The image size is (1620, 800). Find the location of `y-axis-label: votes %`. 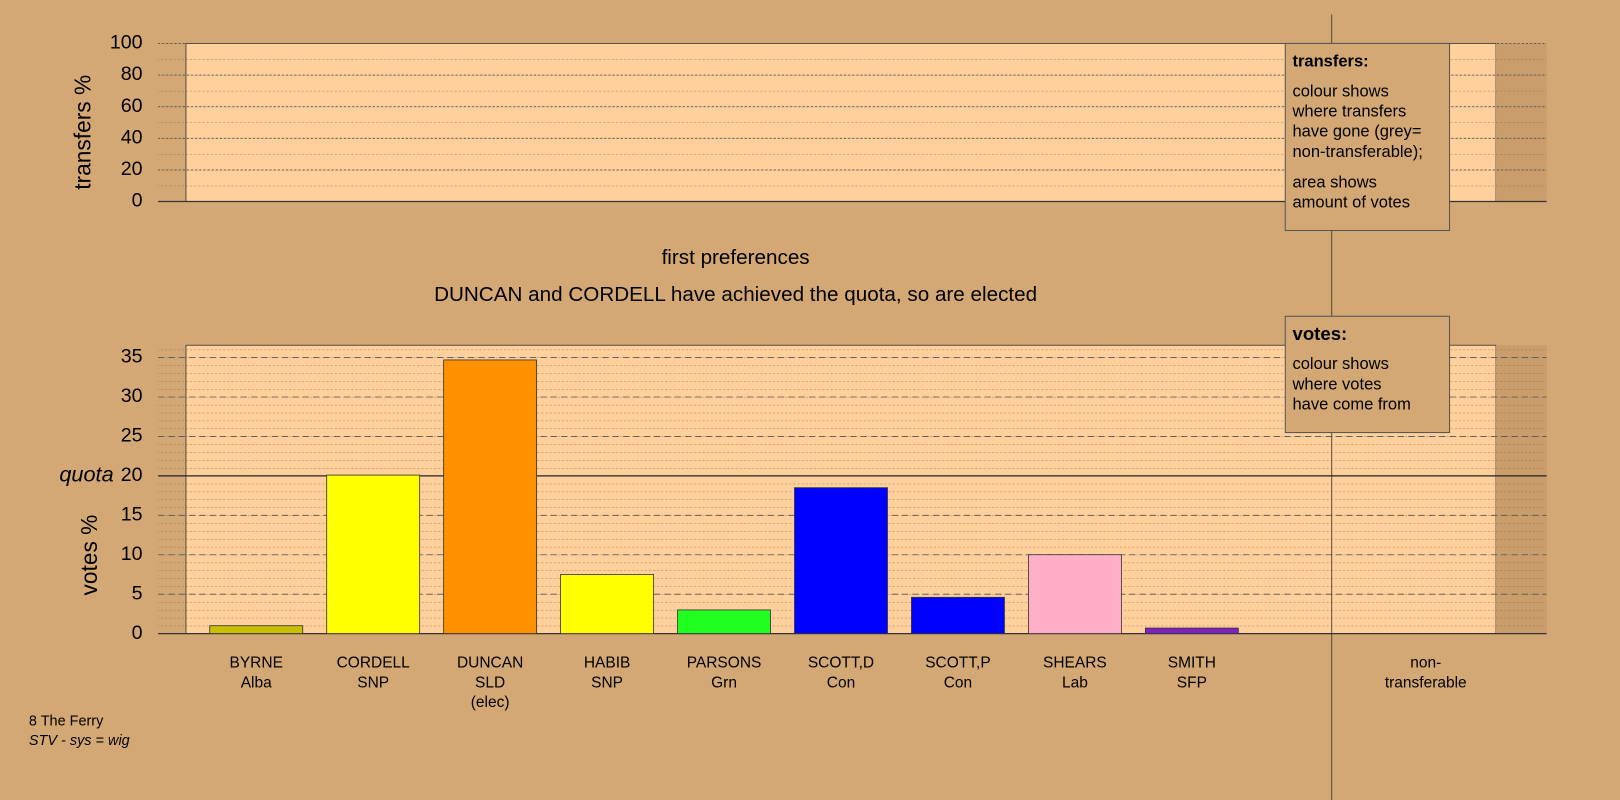

y-axis-label: votes % is located at coordinates (89, 555).